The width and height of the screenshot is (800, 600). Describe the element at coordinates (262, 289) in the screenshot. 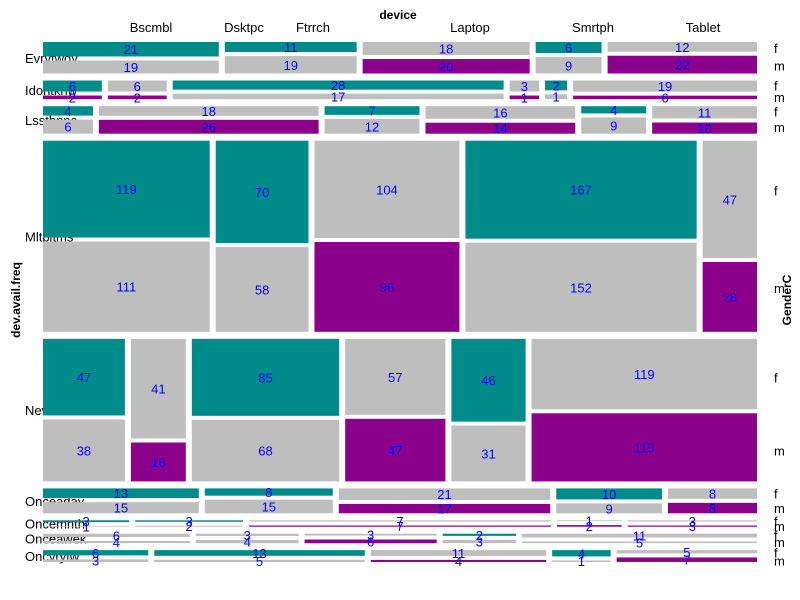

I see `cell-count-m: 58` at that location.